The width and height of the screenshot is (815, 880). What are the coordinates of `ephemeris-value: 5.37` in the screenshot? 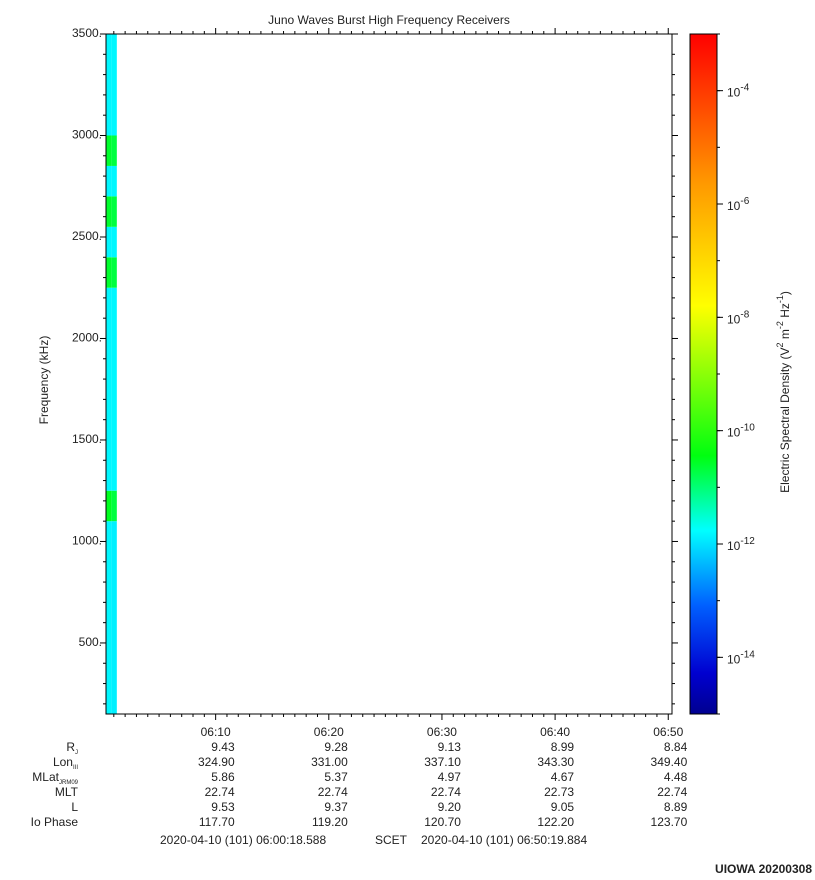 It's located at (336, 777).